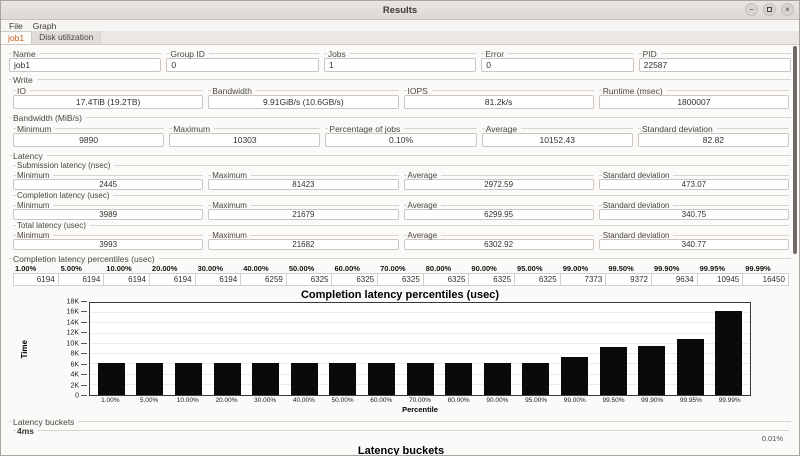  I want to click on vertical-scrollbar, so click(795, 248).